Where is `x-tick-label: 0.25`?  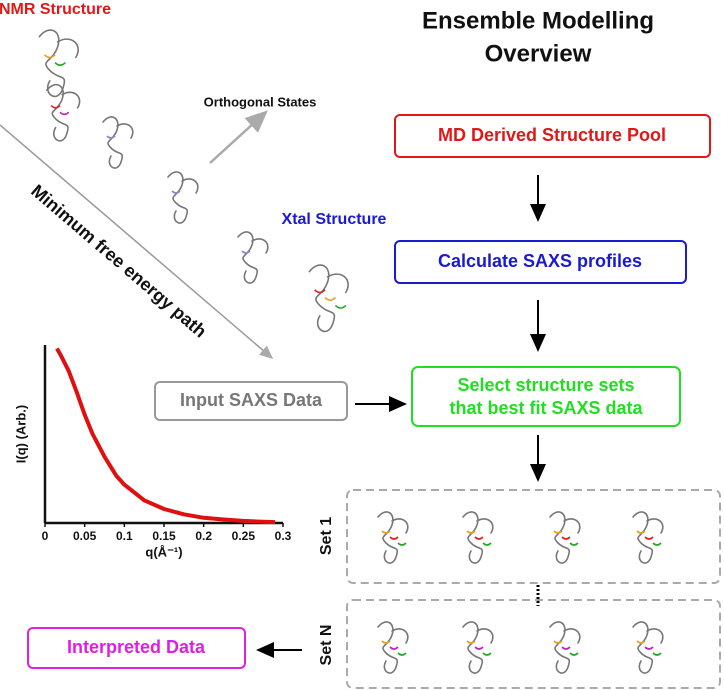 x-tick-label: 0.25 is located at coordinates (244, 536).